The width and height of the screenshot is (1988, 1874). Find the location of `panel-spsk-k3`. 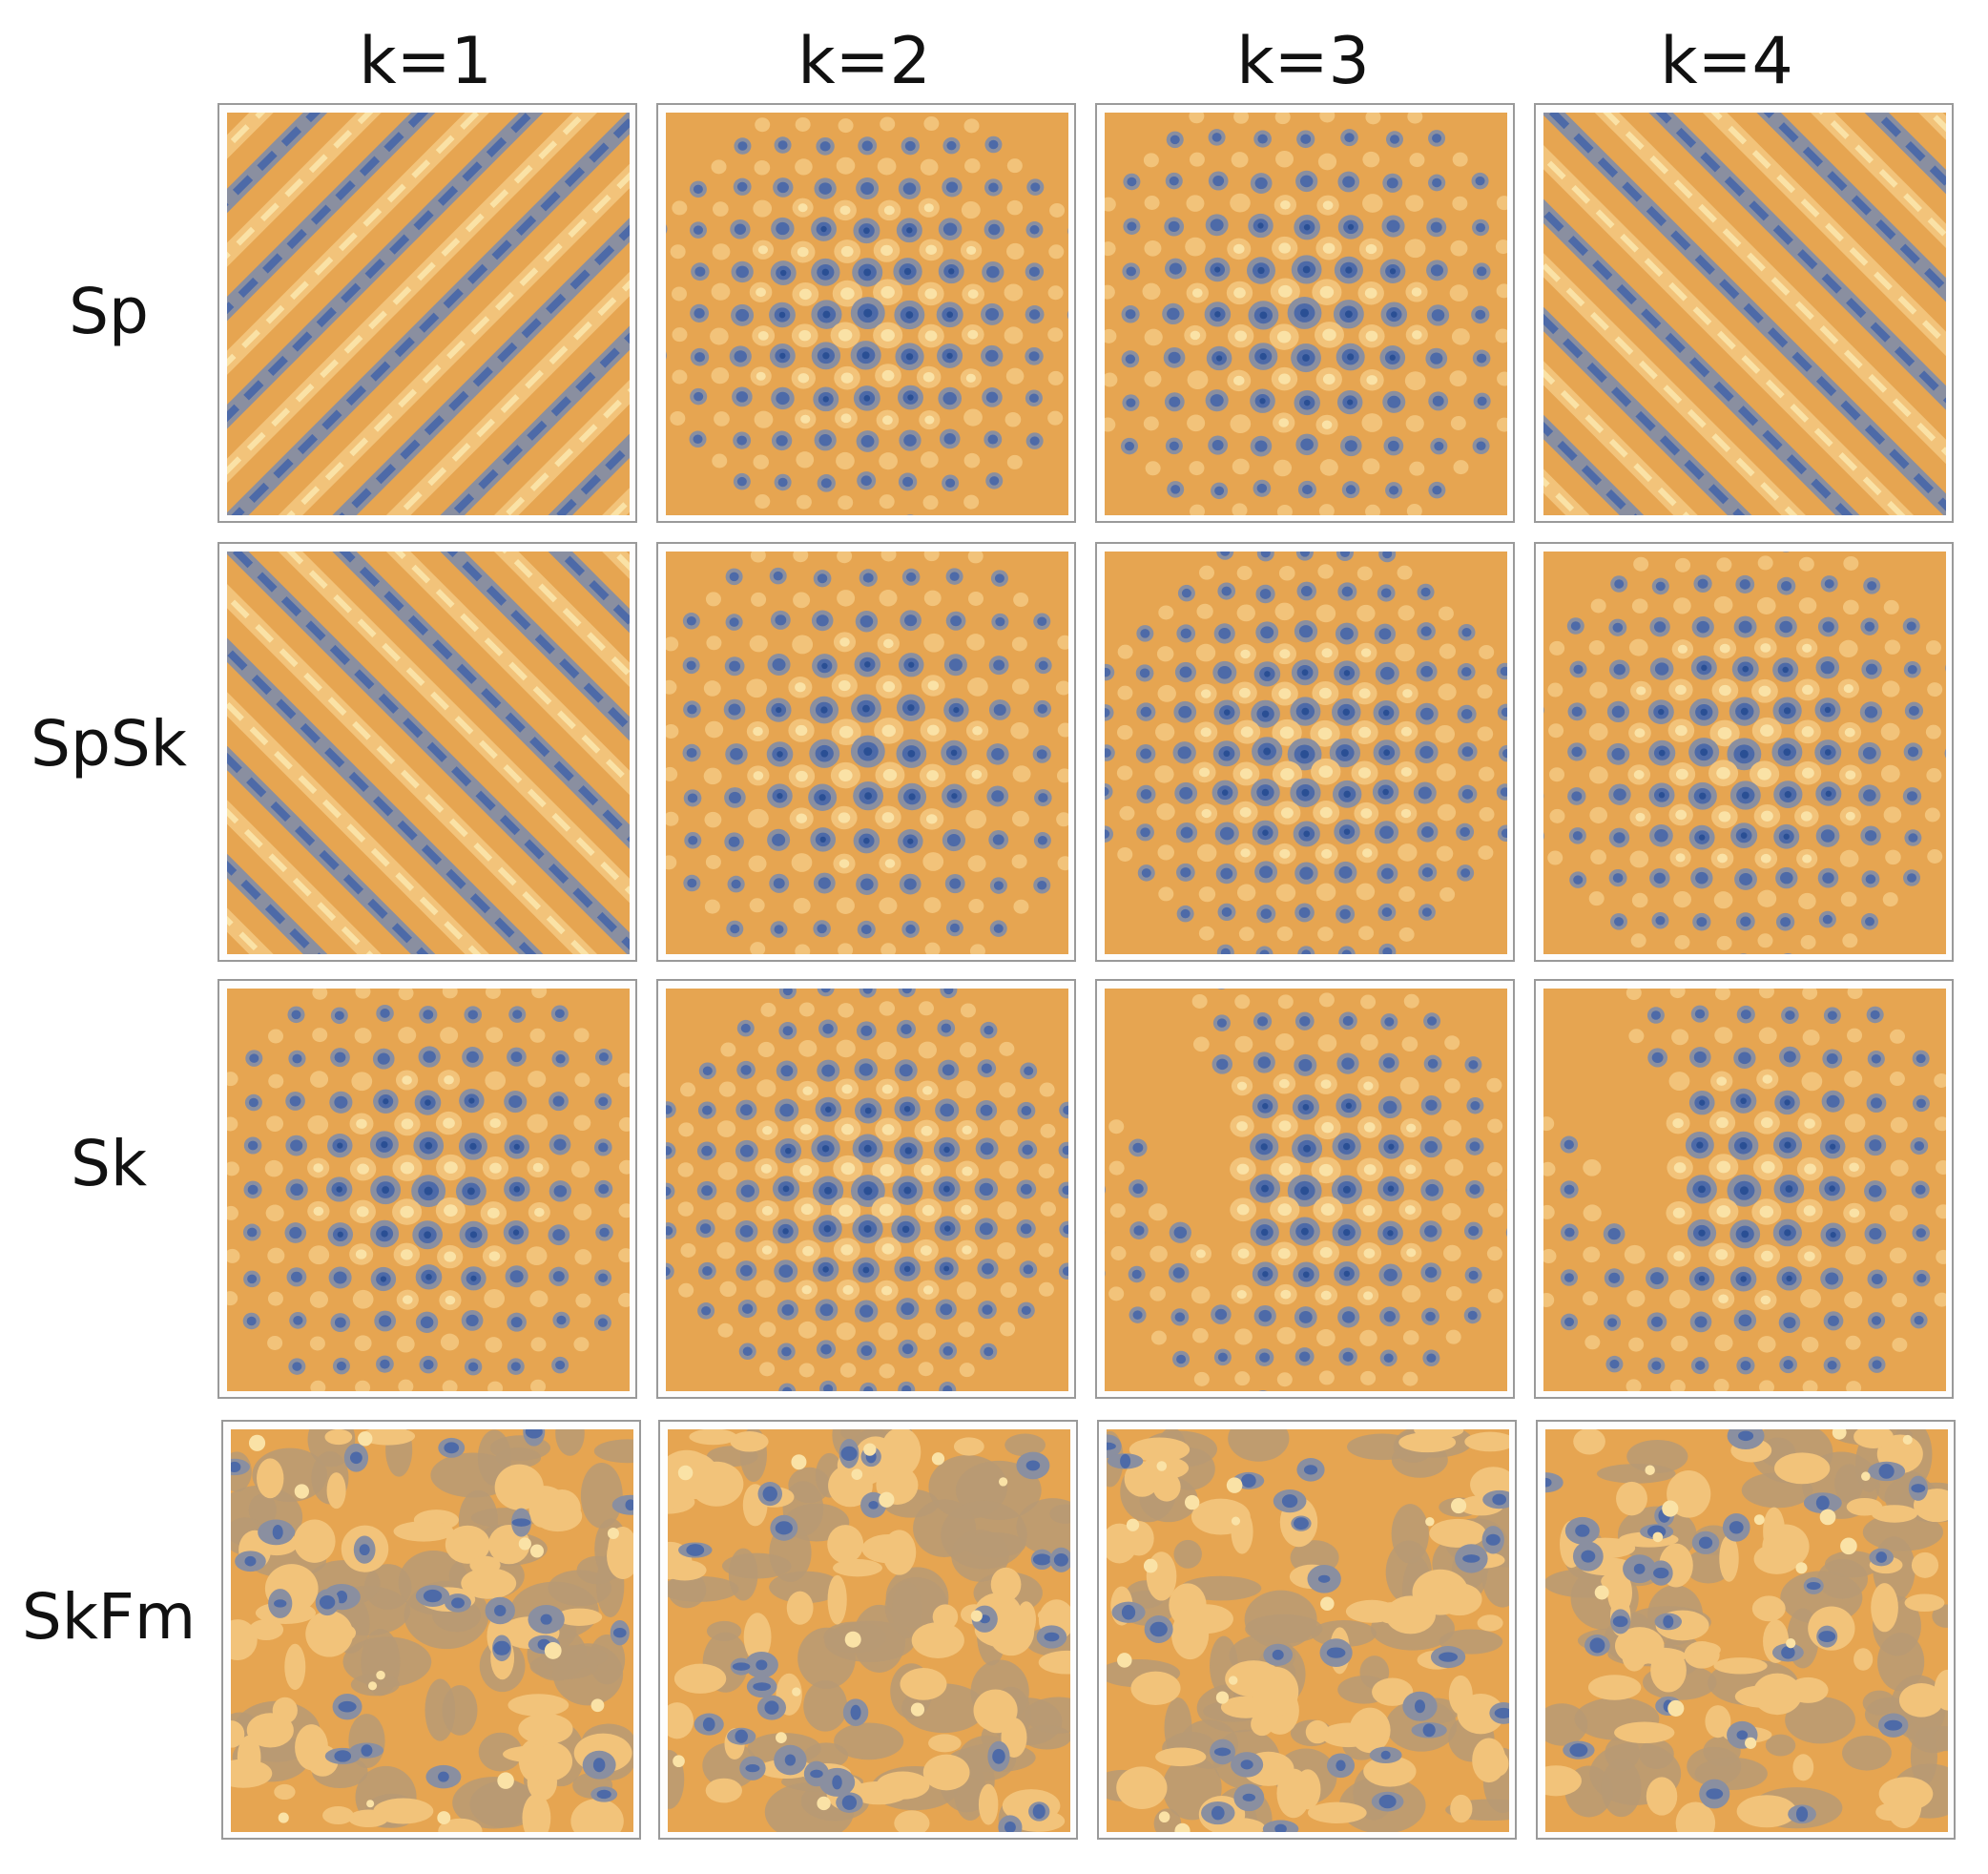

panel-spsk-k3 is located at coordinates (1305, 752).